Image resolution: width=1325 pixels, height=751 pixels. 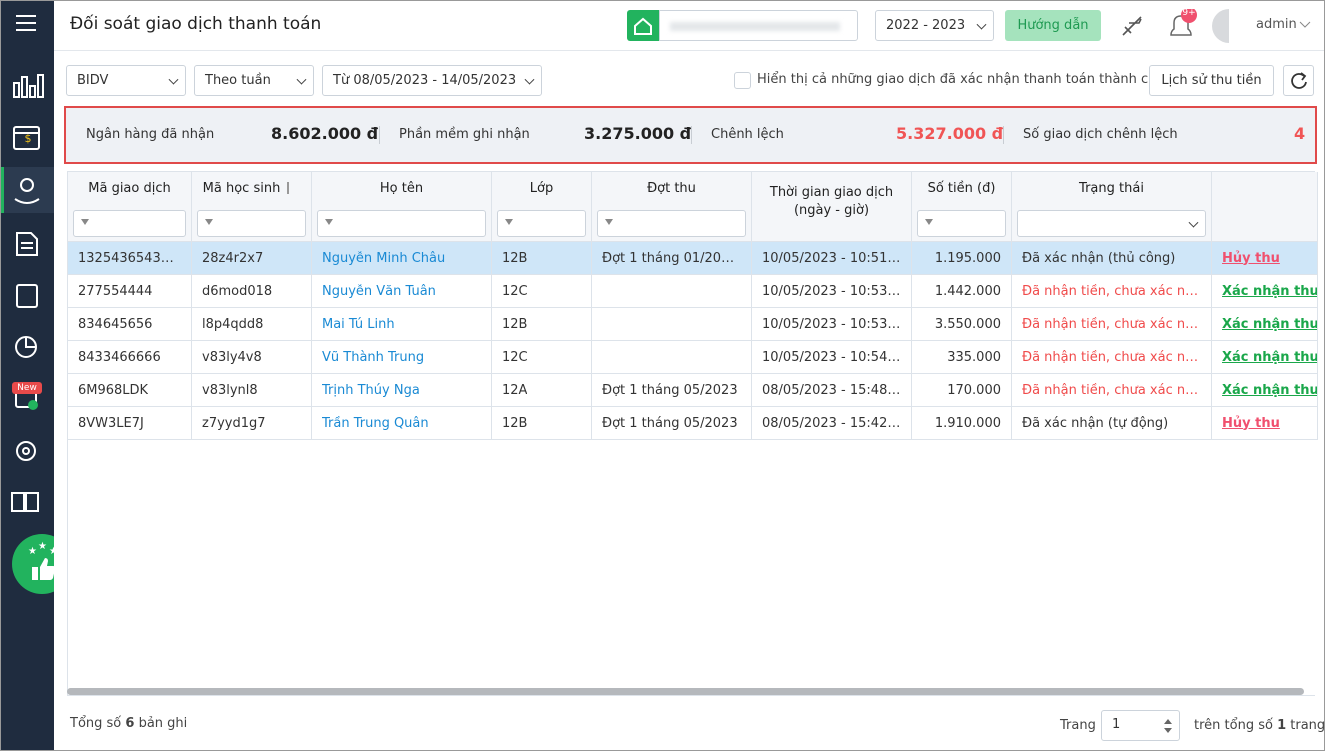 I want to click on table-cell: 08/05/2023 - 15:42:12, so click(x=832, y=423).